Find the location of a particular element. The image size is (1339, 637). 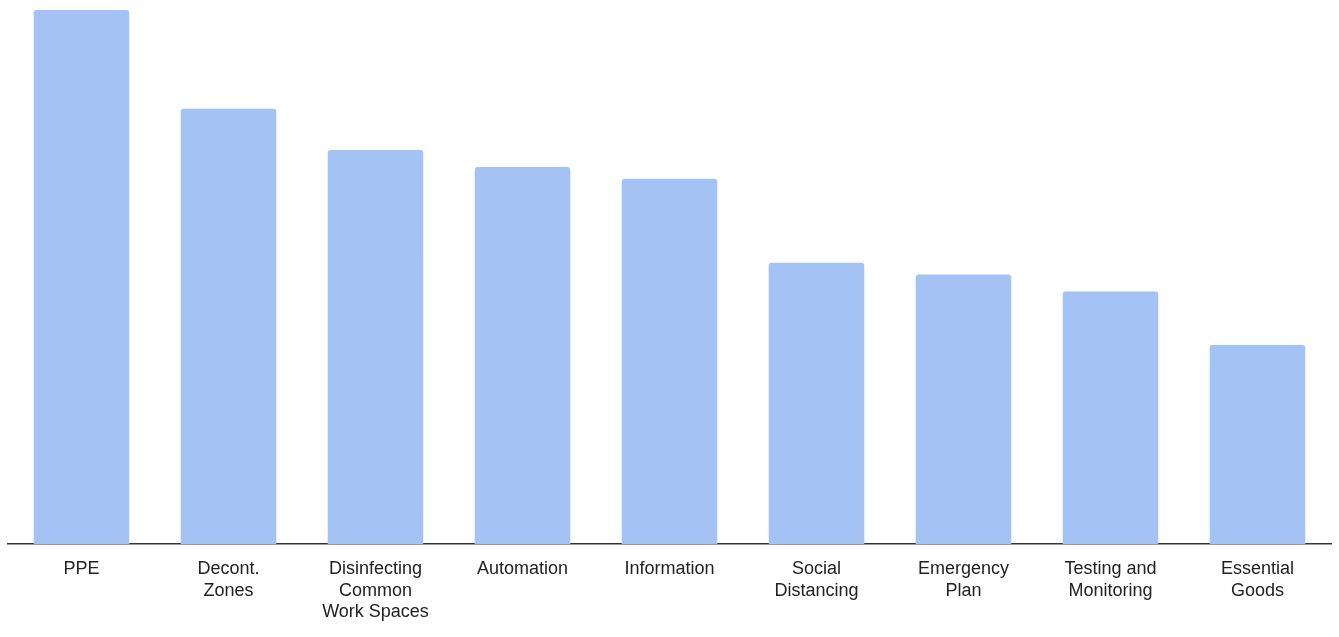

x-tick-label: Emergency Plan is located at coordinates (963, 578).